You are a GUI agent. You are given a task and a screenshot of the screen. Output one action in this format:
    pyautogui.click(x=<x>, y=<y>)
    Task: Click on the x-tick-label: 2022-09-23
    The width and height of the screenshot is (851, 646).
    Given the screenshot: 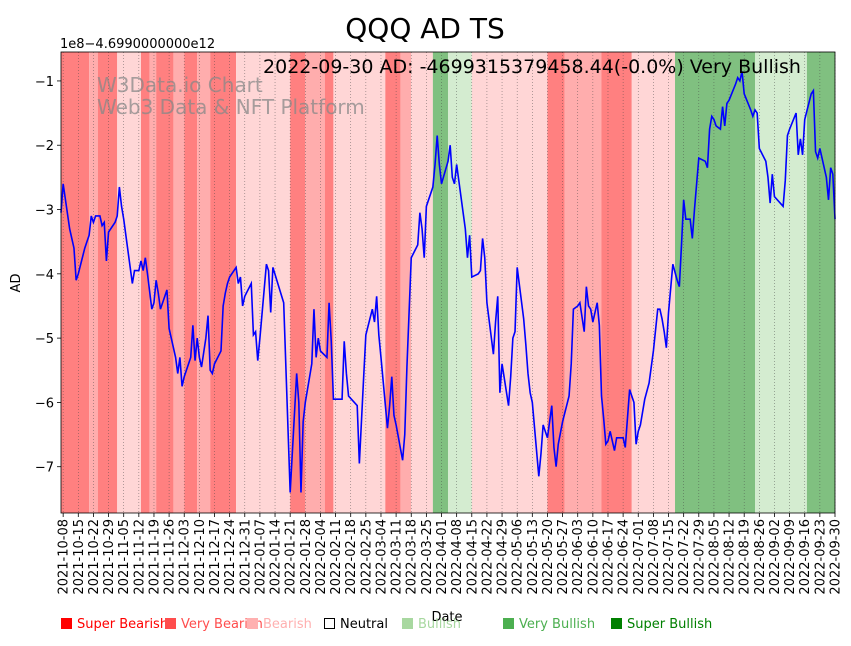 What is the action you would take?
    pyautogui.click(x=820, y=557)
    